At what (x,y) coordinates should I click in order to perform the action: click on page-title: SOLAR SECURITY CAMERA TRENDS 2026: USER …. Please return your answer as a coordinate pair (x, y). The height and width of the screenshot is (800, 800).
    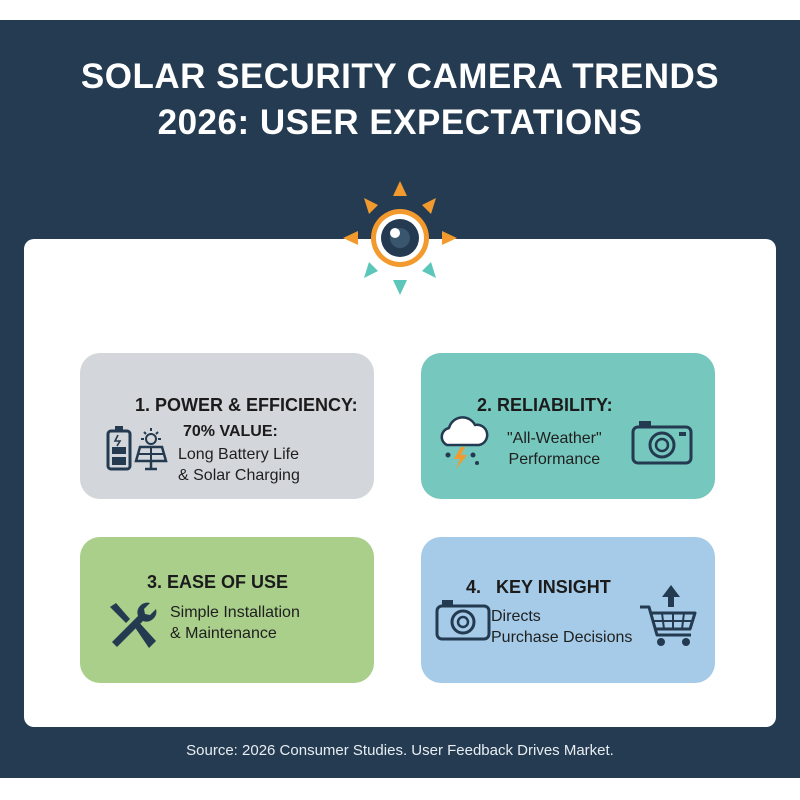
    Looking at the image, I should click on (400, 100).